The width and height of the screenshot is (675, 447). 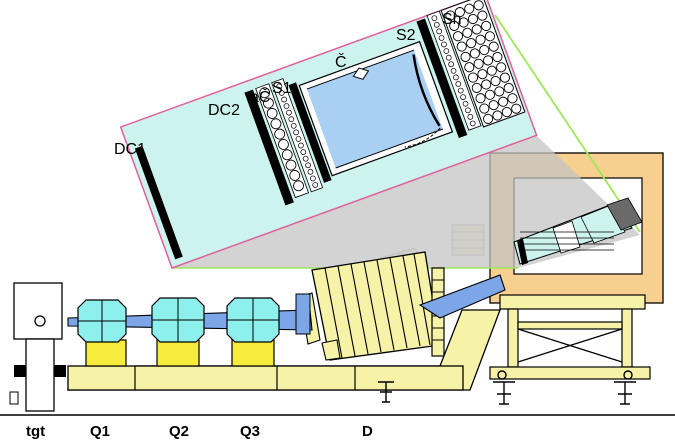 I want to click on hut-detector-stack, so click(x=578, y=231).